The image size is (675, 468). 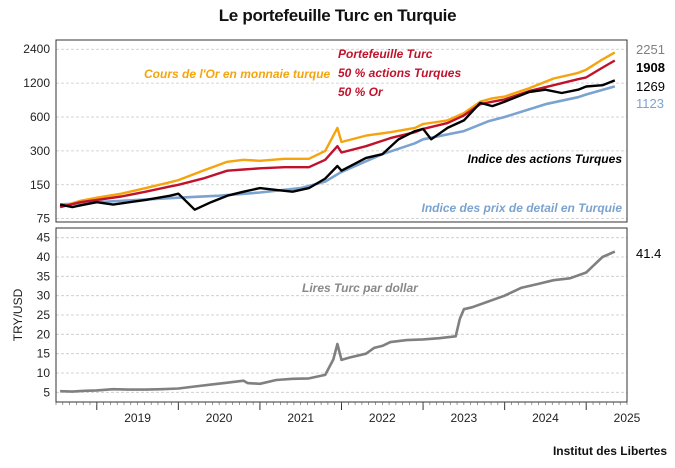 What do you see at coordinates (337, 15) in the screenshot?
I see `chart-title: Le portefeuille Turc en Turquie` at bounding box center [337, 15].